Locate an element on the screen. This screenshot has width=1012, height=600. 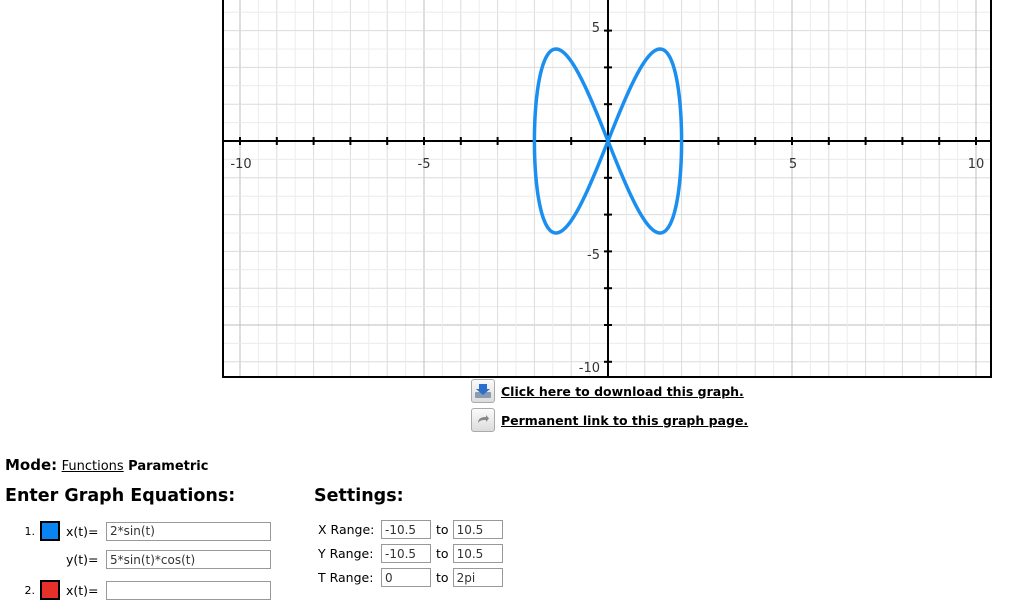
x-tick-label: -10 is located at coordinates (240, 164).